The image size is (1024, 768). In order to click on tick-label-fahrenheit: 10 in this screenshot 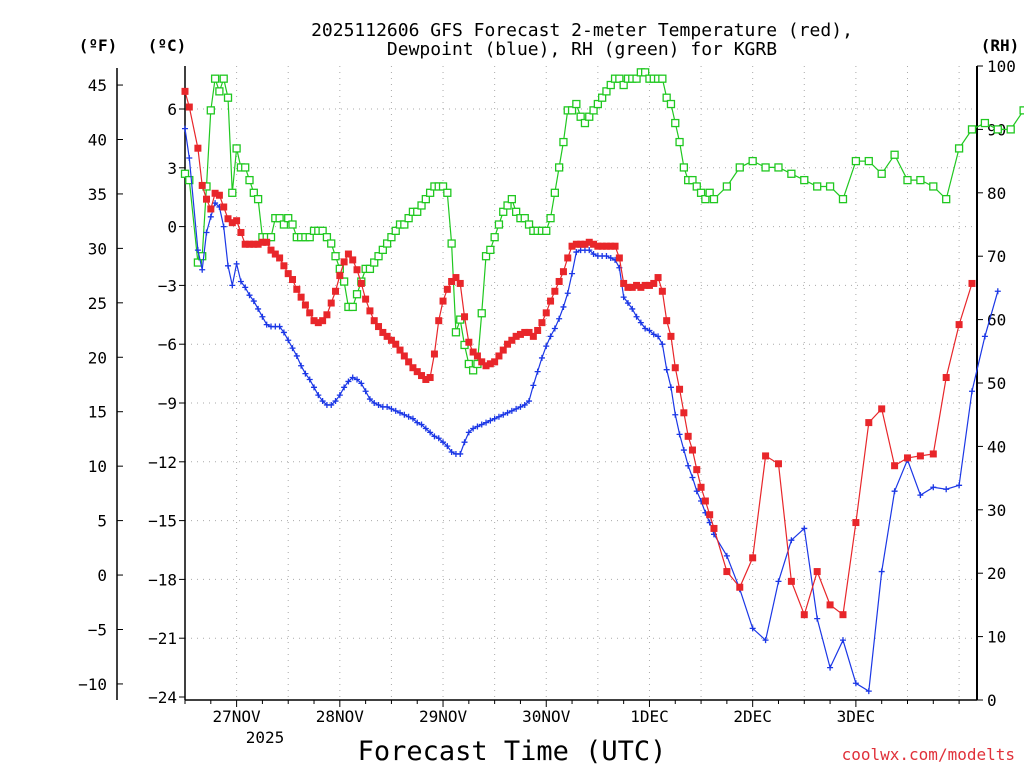, I will do `click(97, 466)`.